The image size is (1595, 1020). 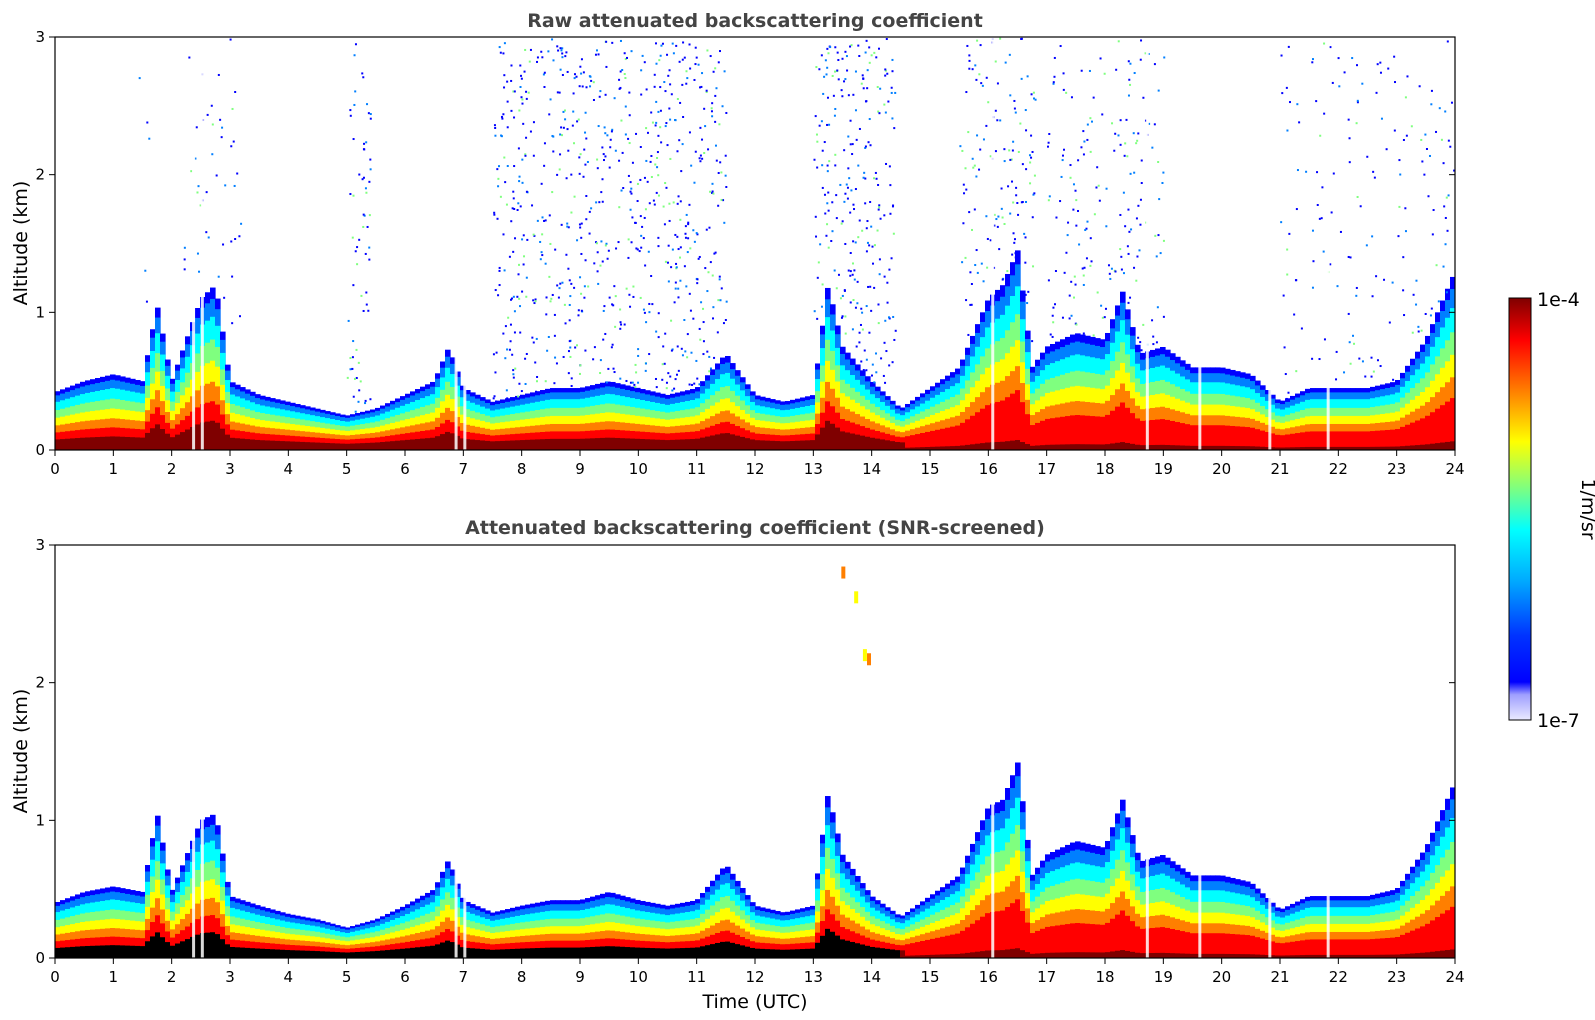 What do you see at coordinates (40, 37) in the screenshot?
I see `raw-ytick-label: 3` at bounding box center [40, 37].